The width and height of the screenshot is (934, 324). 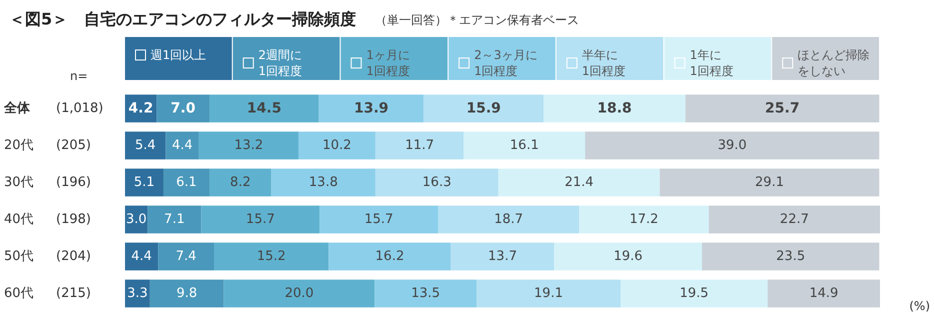 I want to click on data-label: 16.1, so click(x=524, y=145).